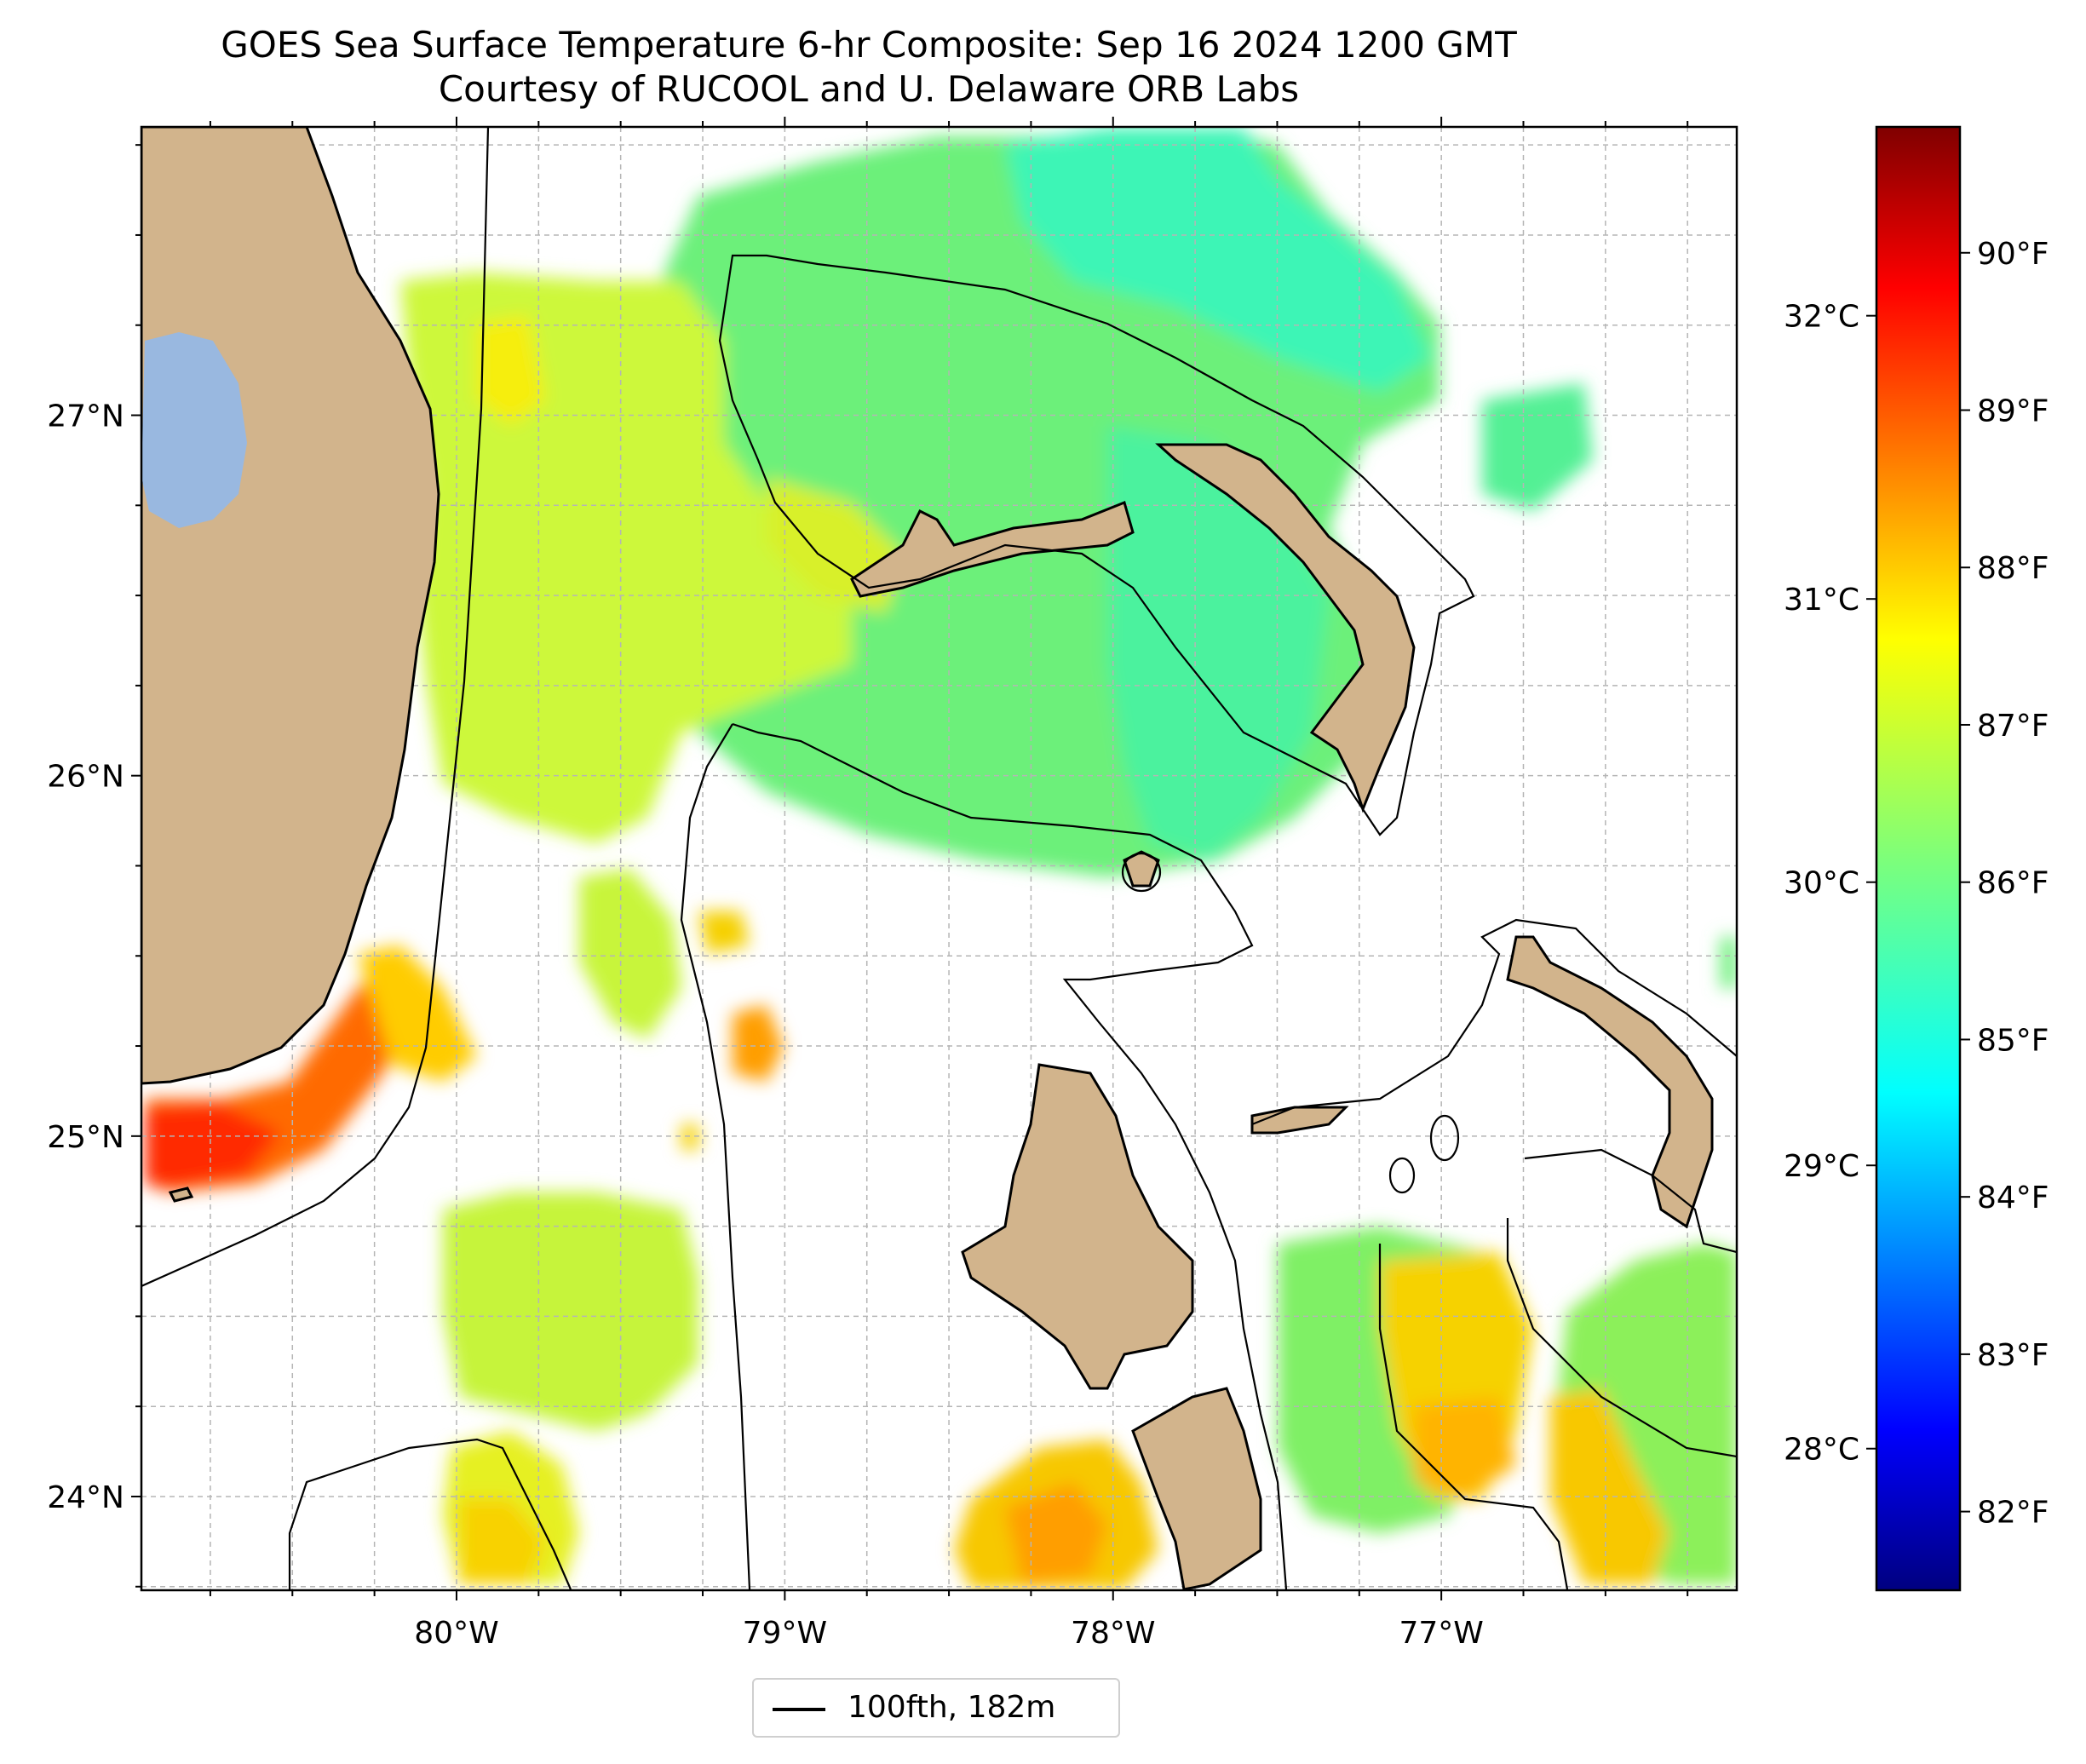 This screenshot has height=1764, width=2086. I want to click on eleuthera-island, so click(1610, 1082).